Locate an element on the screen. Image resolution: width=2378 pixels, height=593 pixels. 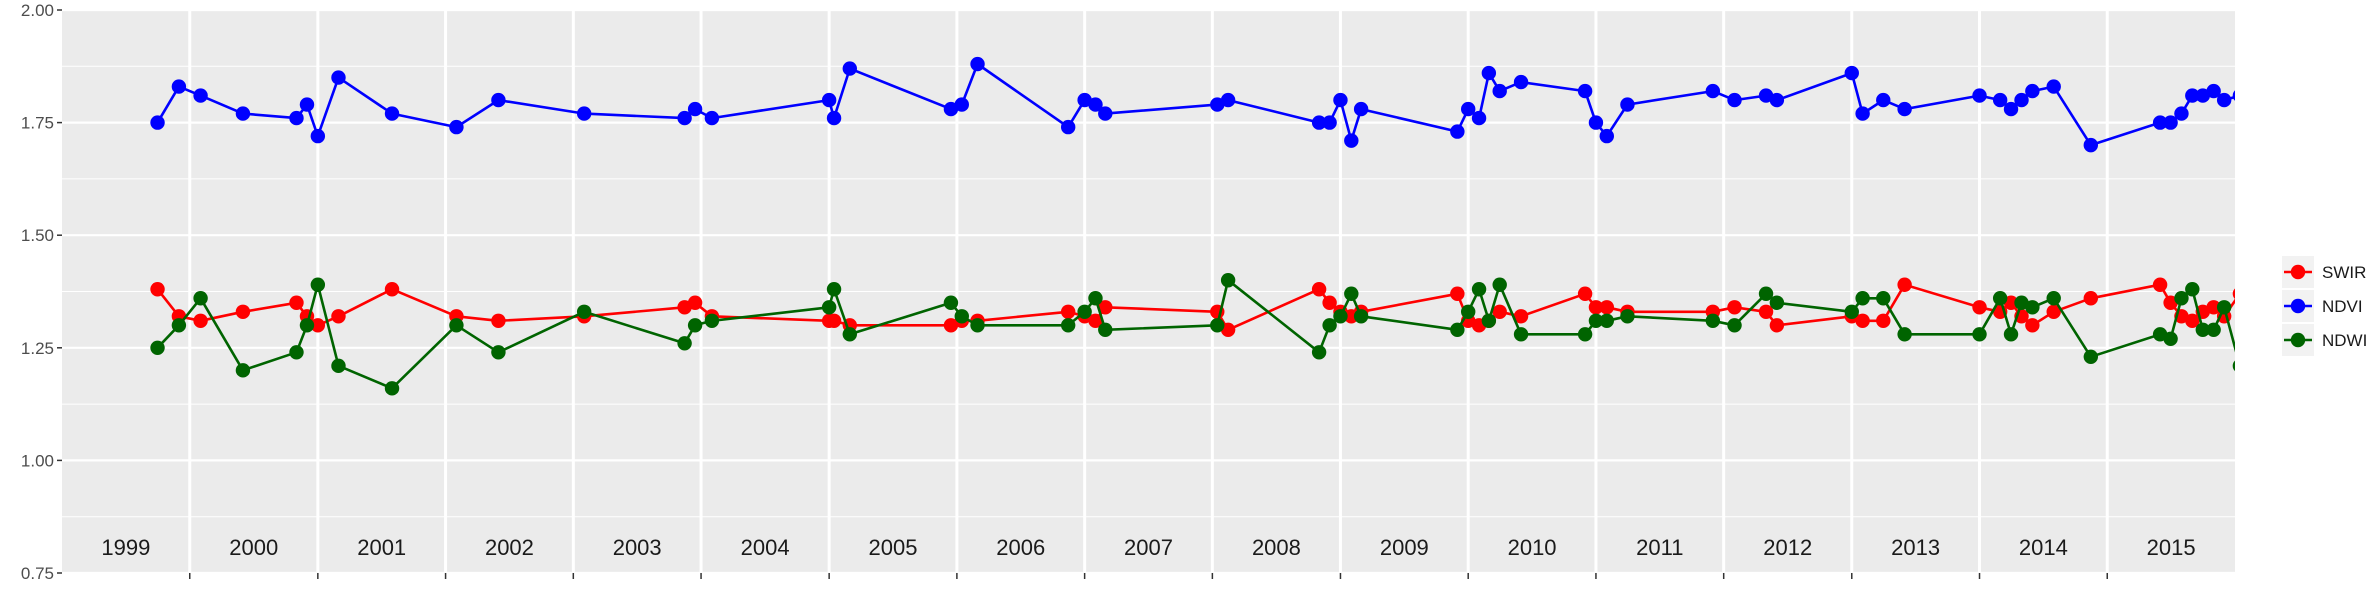
year-label: 2003 is located at coordinates (637, 547).